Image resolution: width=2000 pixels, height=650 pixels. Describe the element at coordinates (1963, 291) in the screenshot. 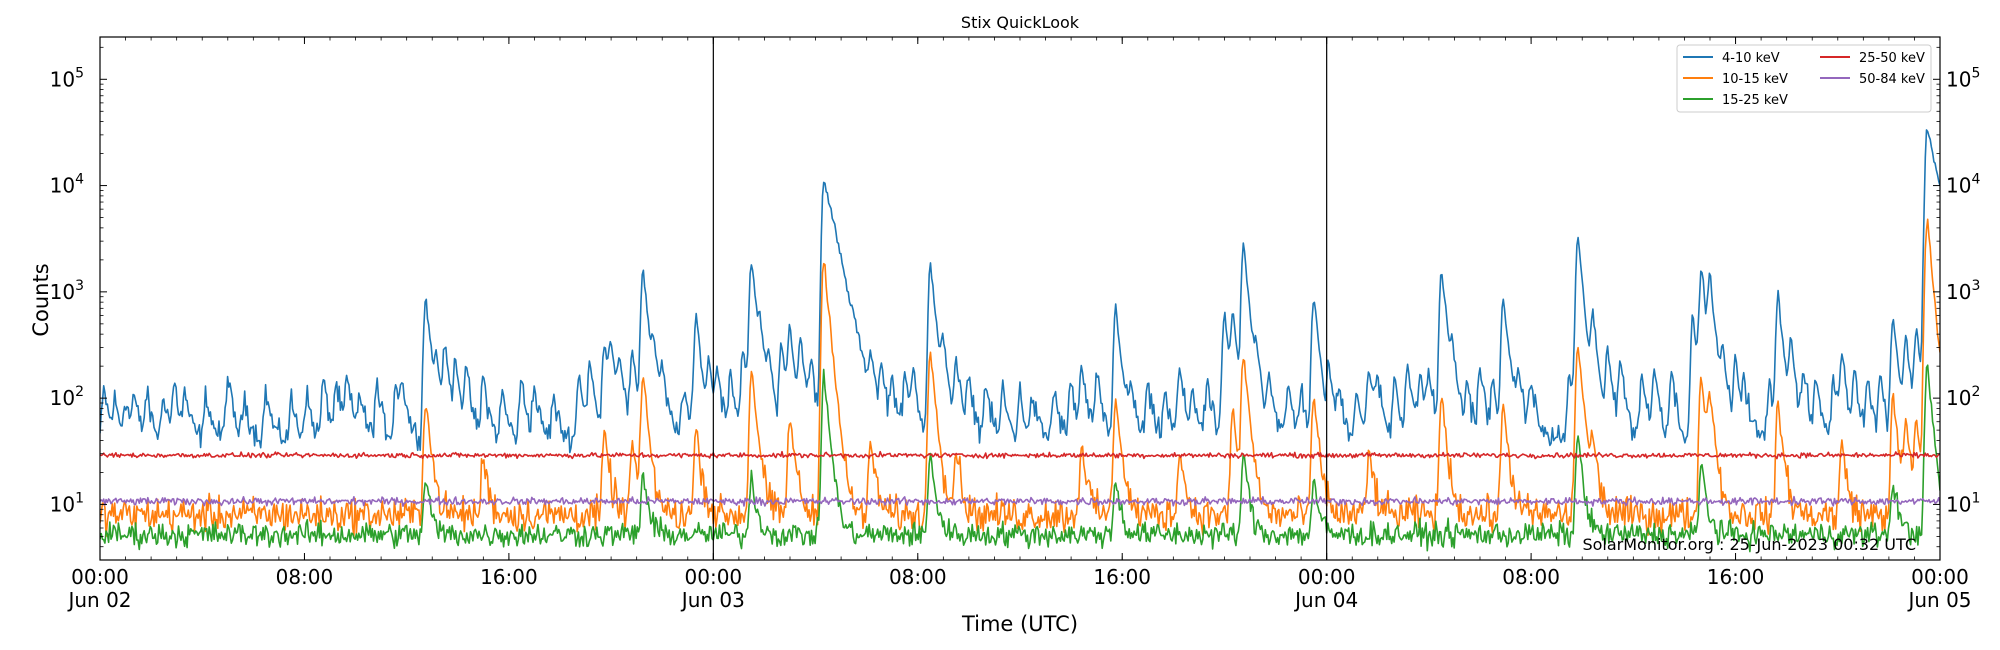

I see `y-tick-label-right: 10³` at that location.